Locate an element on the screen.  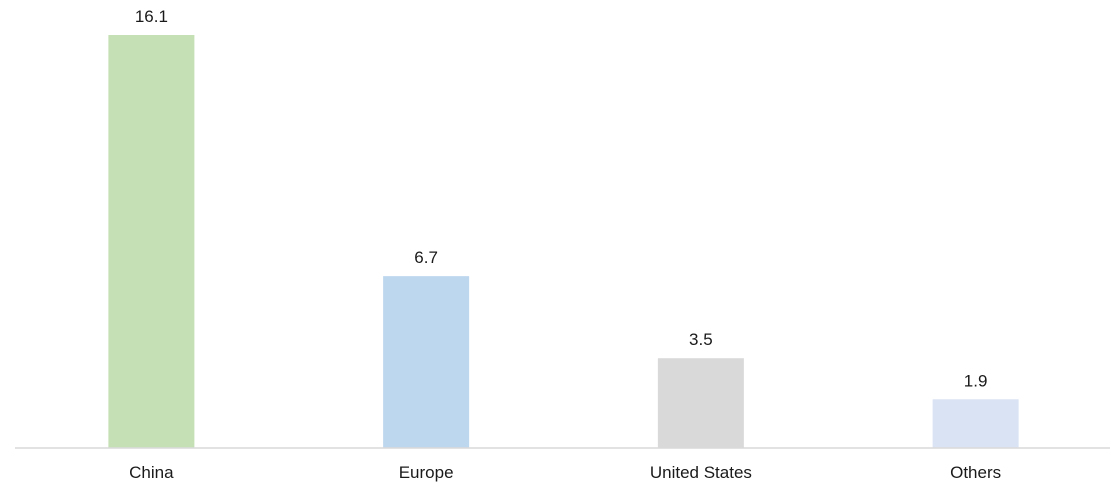
x-tick-label-others: Others is located at coordinates (975, 472).